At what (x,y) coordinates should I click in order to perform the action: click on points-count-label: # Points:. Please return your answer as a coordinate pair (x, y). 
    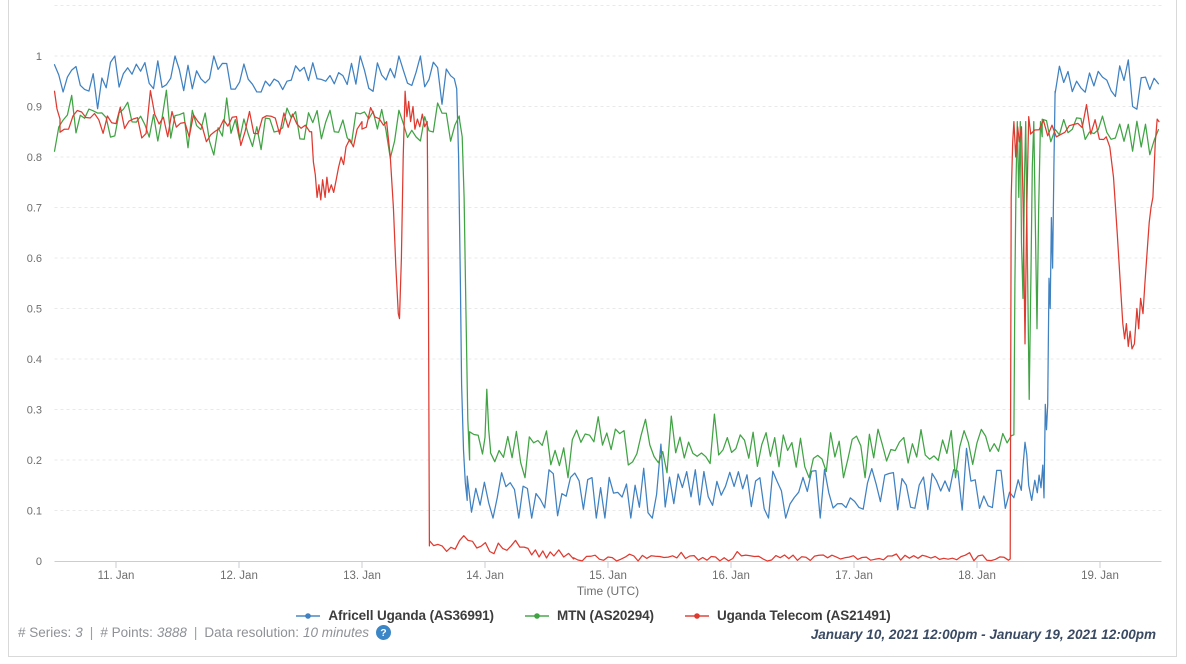
    Looking at the image, I should click on (126, 632).